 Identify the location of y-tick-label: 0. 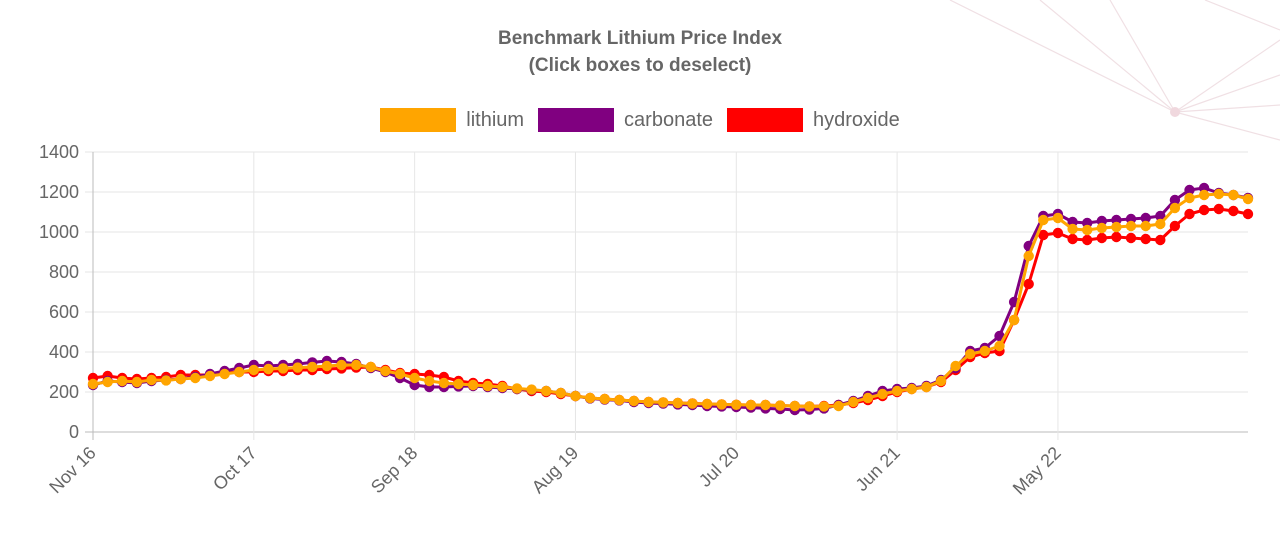
(74, 432).